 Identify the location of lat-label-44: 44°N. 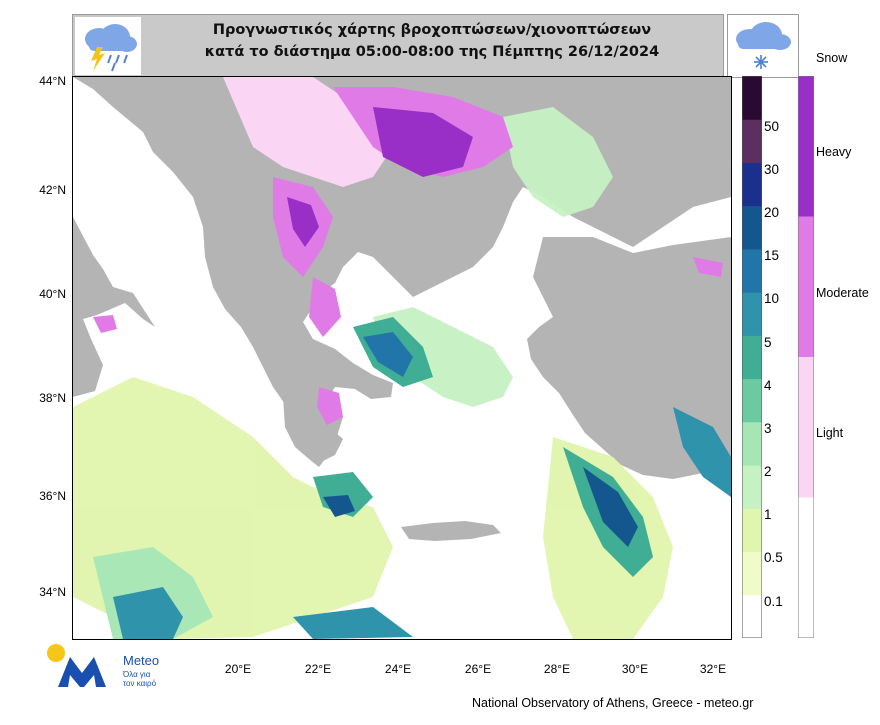
(52, 81).